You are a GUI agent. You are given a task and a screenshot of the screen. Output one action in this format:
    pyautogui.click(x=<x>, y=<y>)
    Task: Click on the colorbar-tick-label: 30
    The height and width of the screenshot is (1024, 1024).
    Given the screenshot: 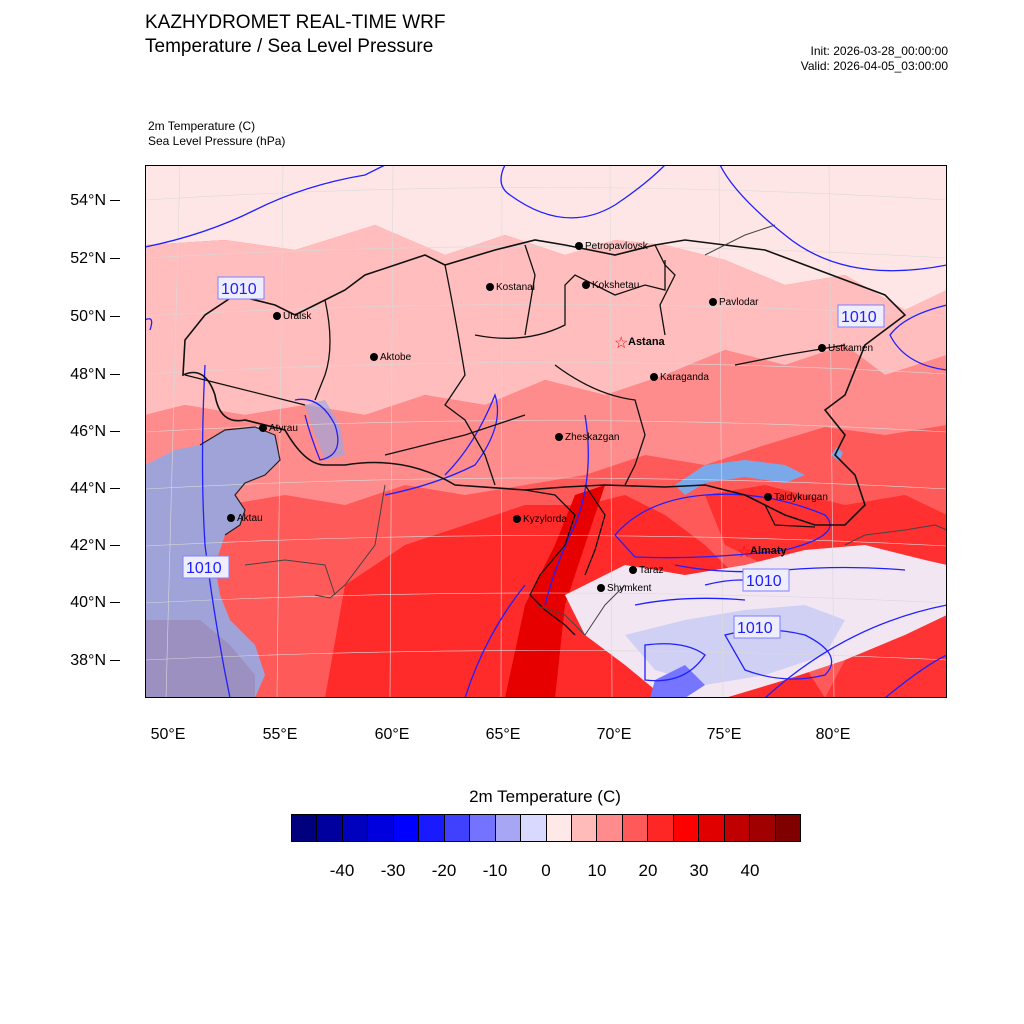 What is the action you would take?
    pyautogui.click(x=699, y=870)
    